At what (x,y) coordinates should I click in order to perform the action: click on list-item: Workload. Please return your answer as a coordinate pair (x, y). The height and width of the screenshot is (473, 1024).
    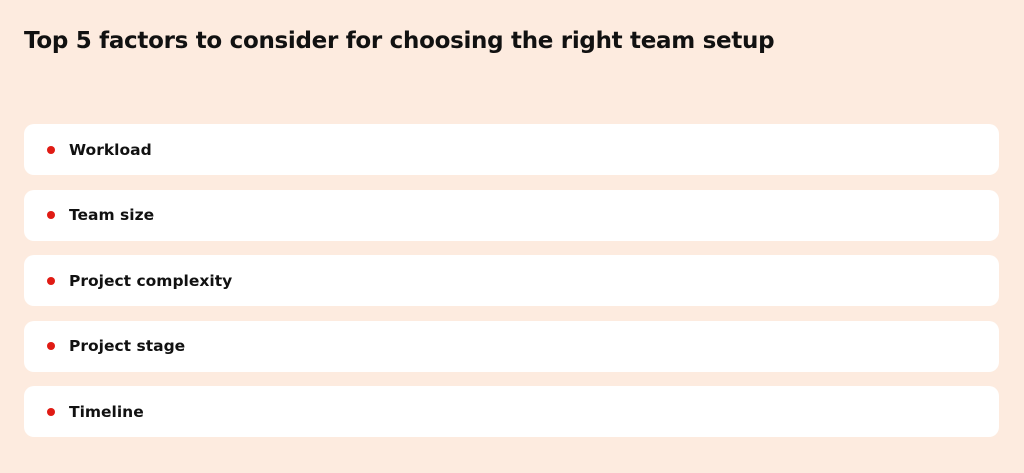
    Looking at the image, I should click on (511, 149).